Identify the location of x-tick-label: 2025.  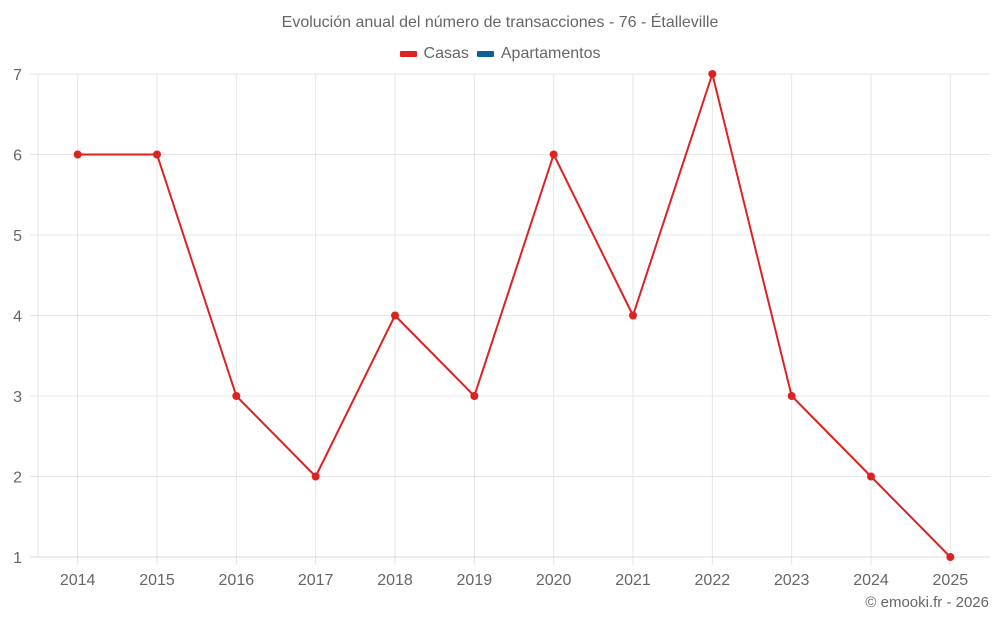
(951, 580).